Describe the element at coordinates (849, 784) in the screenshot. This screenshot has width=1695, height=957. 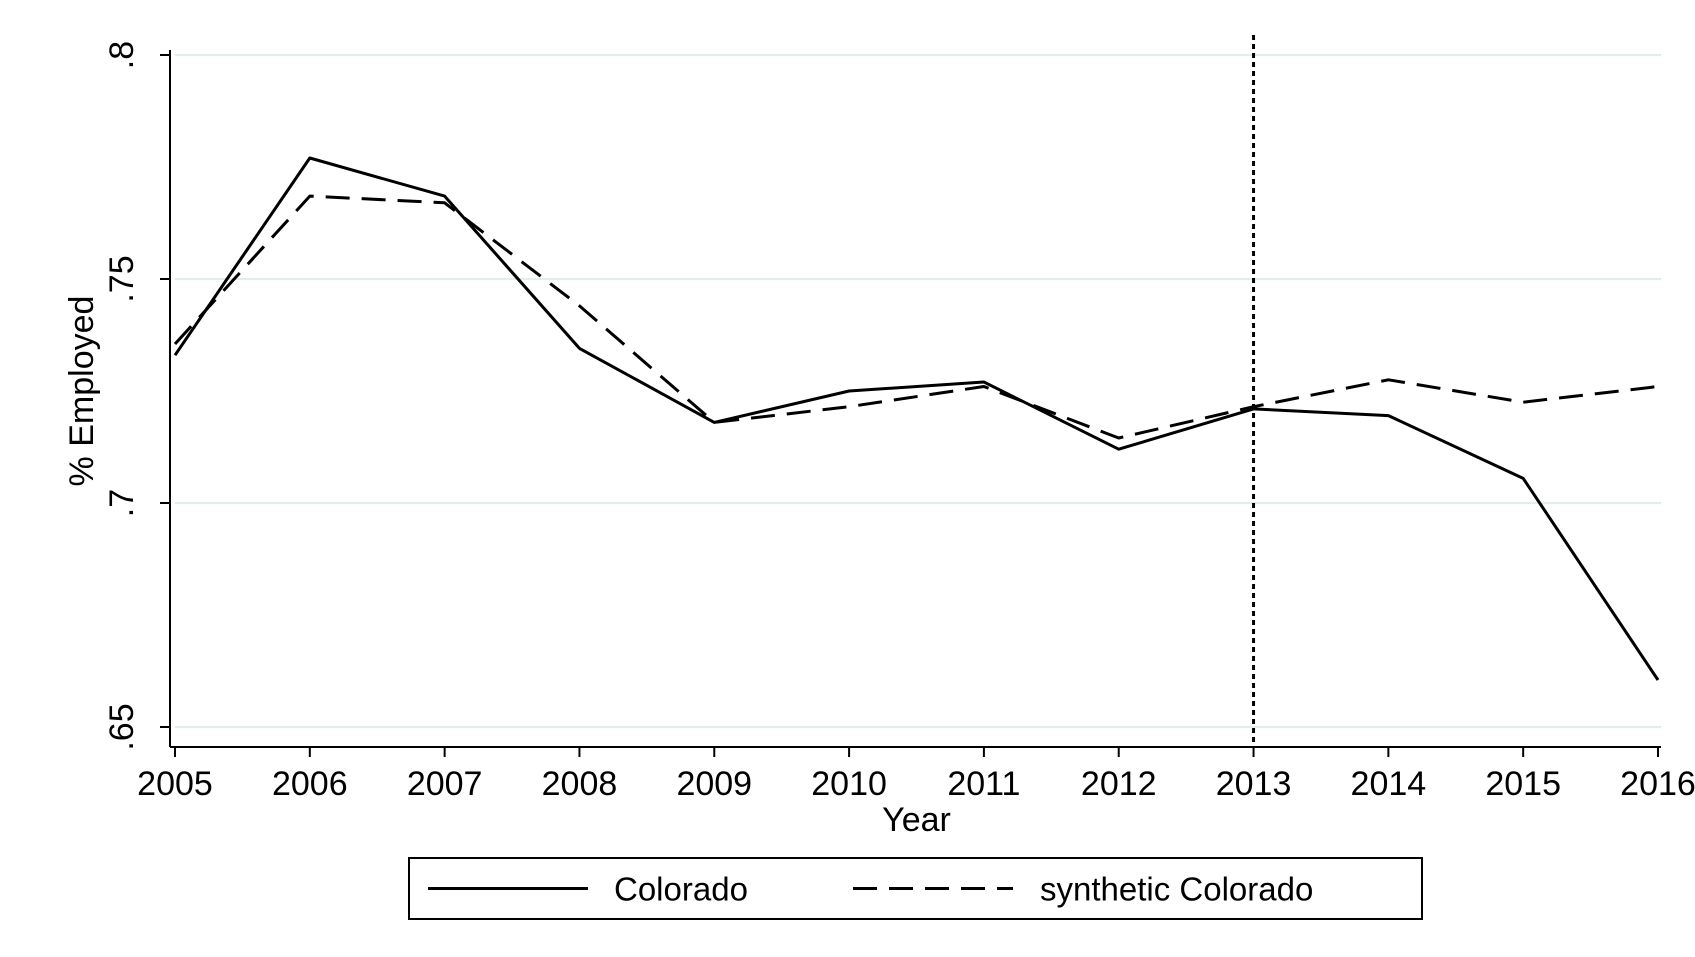
I see `x-tick-label-5: 2010` at that location.